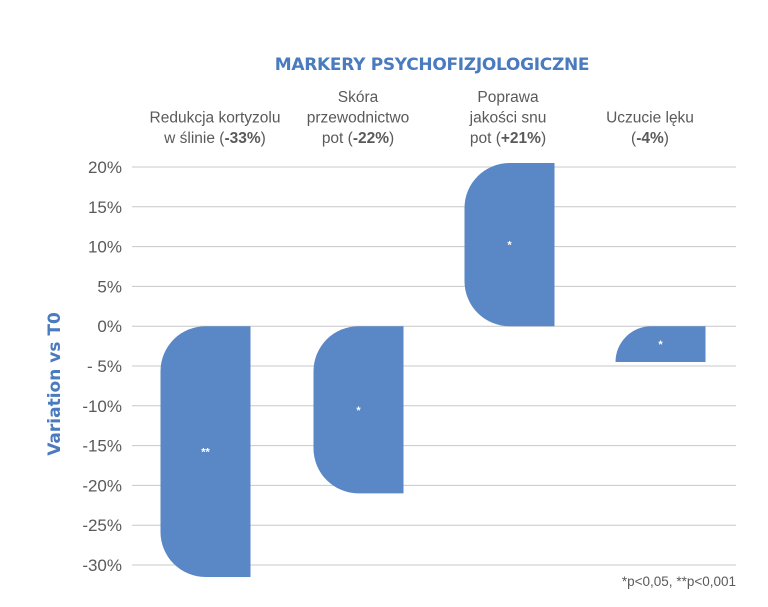 The height and width of the screenshot is (607, 768). What do you see at coordinates (102, 565) in the screenshot?
I see `y-tick-label: -30%` at bounding box center [102, 565].